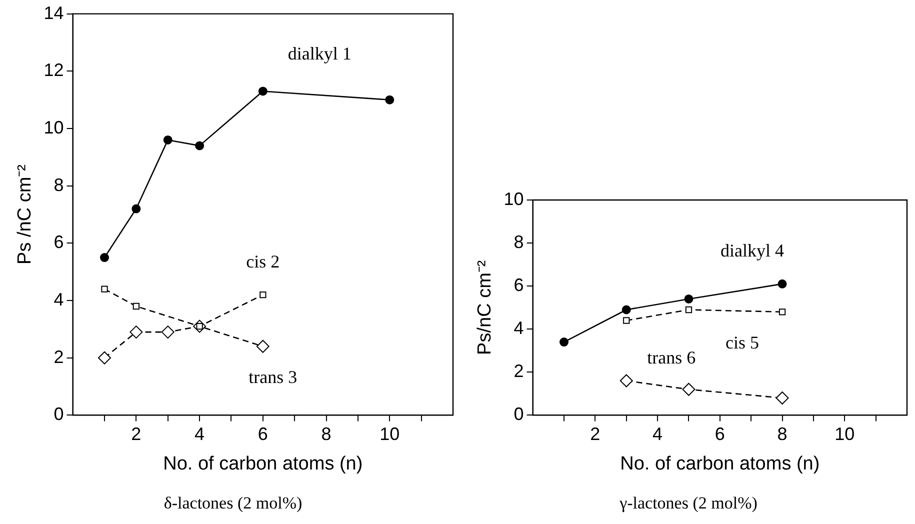  Describe the element at coordinates (233, 502) in the screenshot. I see `text: δ-lactones (2 mol%)` at that location.